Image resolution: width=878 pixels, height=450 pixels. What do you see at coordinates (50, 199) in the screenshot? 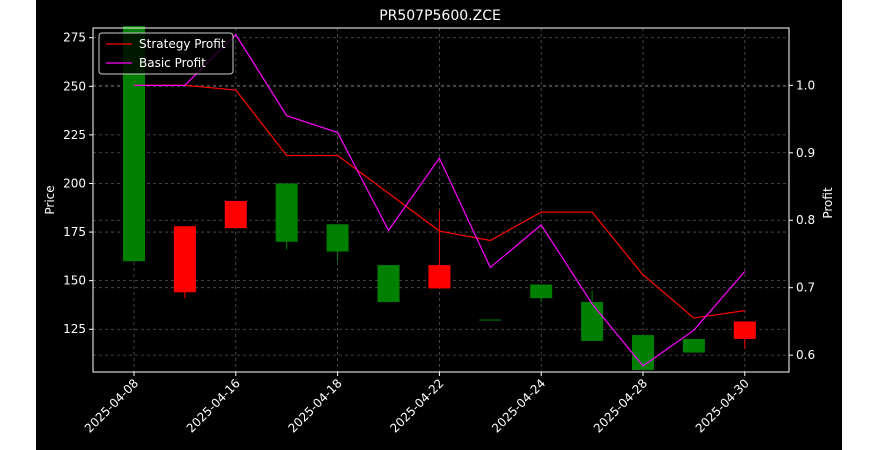
I see `y-axis-label: Price` at bounding box center [50, 199].